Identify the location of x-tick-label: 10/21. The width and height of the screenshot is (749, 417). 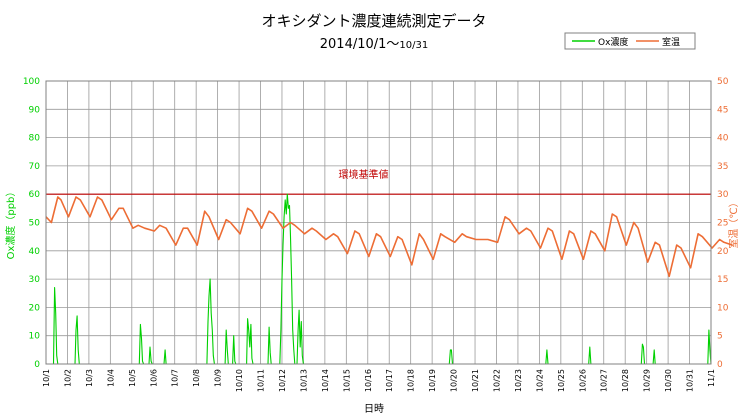
(475, 380).